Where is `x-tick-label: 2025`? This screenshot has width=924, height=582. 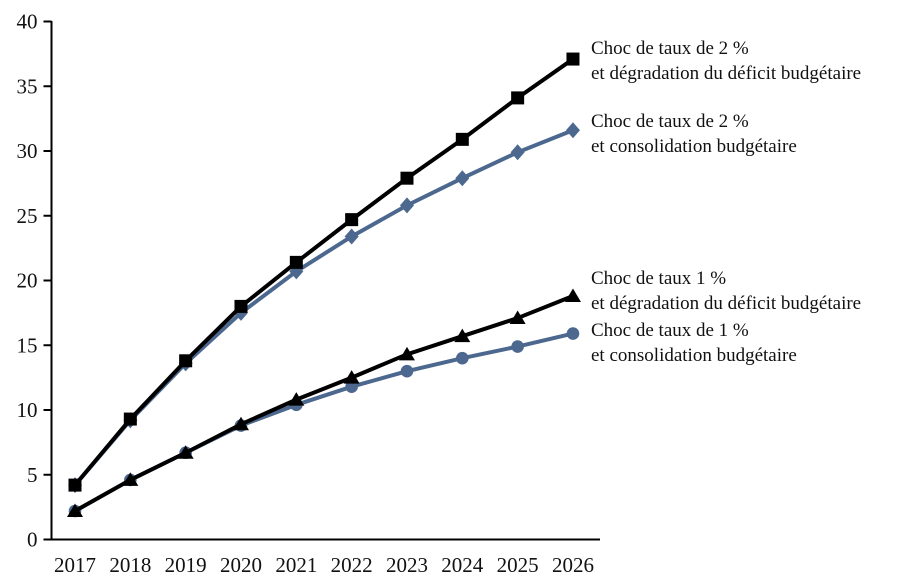
x-tick-label: 2025 is located at coordinates (518, 565).